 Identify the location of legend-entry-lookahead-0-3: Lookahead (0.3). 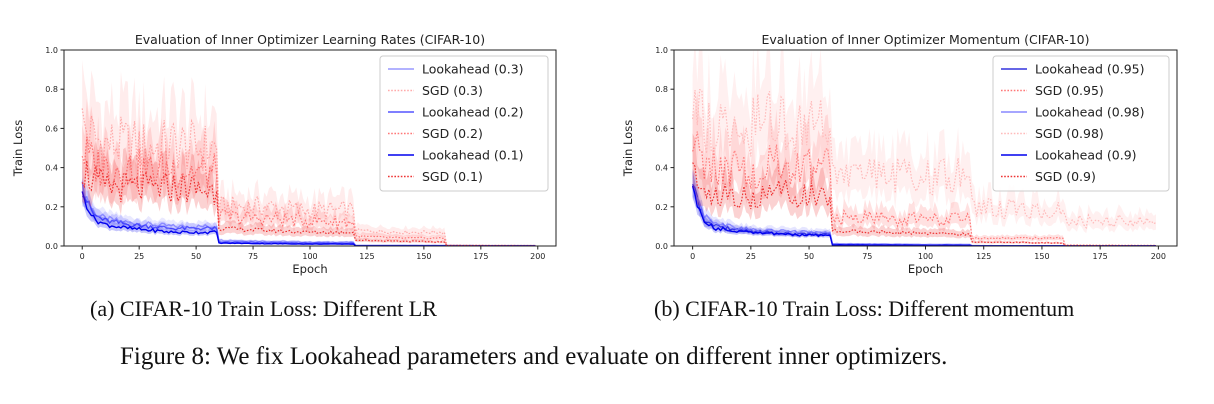
(473, 69).